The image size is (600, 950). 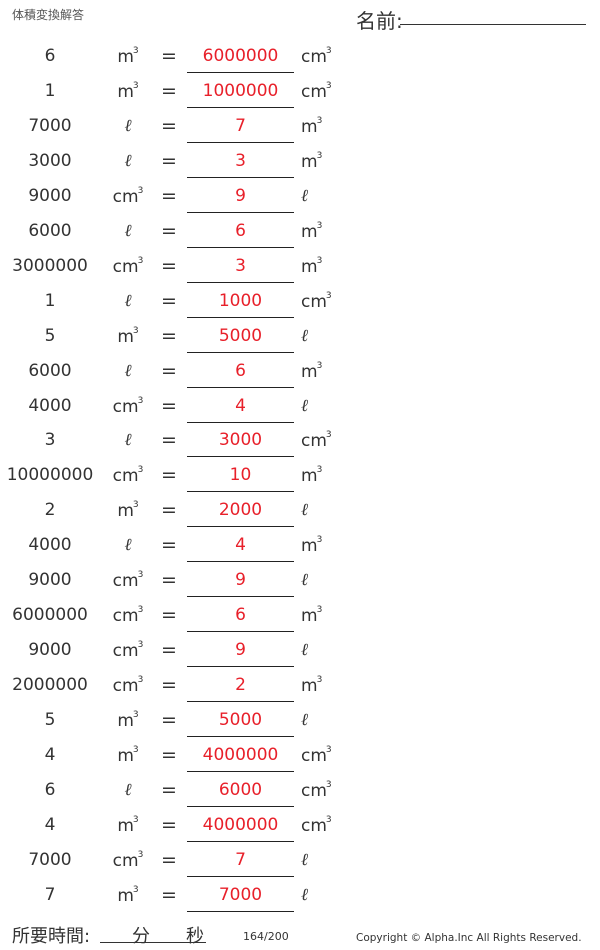 What do you see at coordinates (300, 831) in the screenshot?
I see `problem-row: 4 m3 = 4000000 cm3` at bounding box center [300, 831].